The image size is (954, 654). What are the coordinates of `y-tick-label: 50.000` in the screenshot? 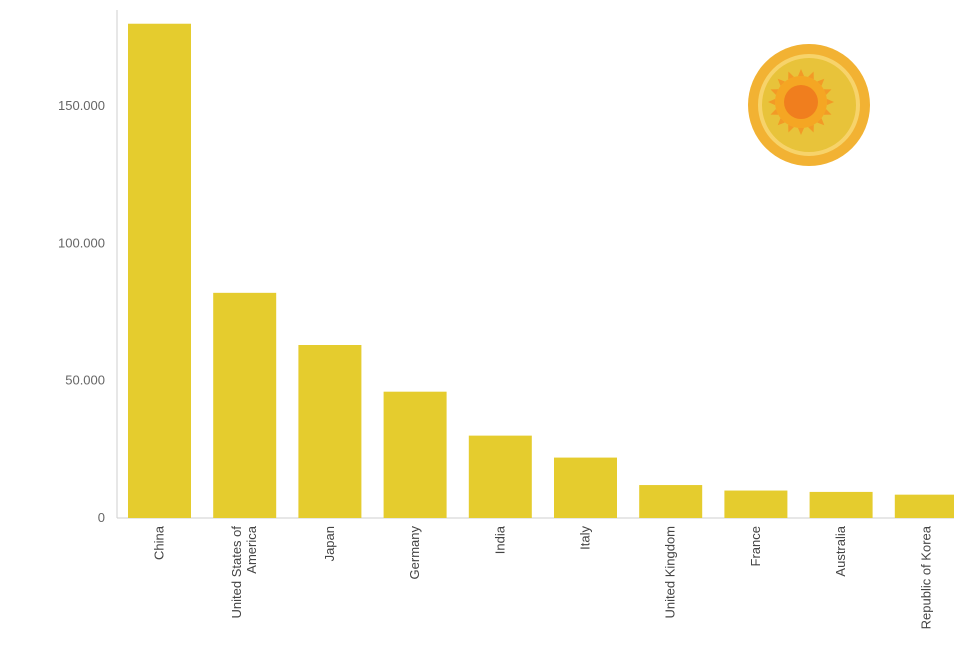 It's located at (85, 380).